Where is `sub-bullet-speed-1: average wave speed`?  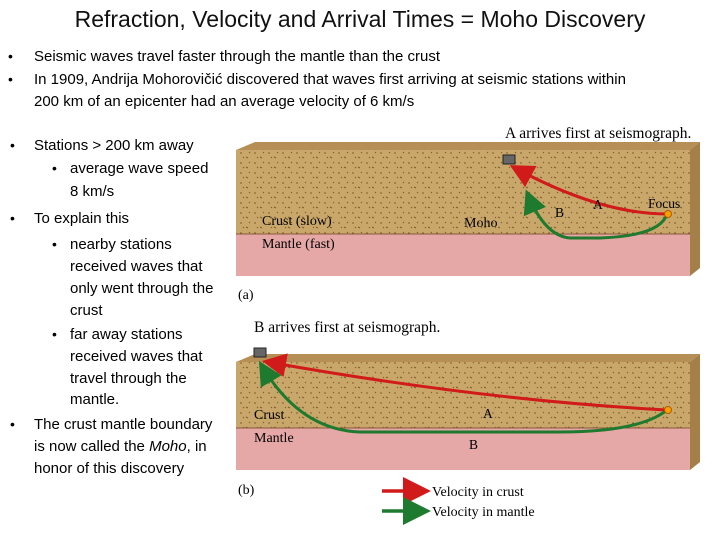 sub-bullet-speed-1: average wave speed is located at coordinates (139, 168).